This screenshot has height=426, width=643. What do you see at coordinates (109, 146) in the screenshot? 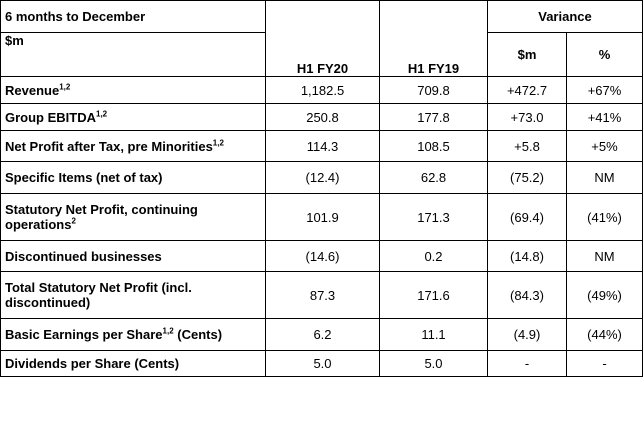
I see `row-label-text: Net Profit after Tax, pre Minorities` at bounding box center [109, 146].